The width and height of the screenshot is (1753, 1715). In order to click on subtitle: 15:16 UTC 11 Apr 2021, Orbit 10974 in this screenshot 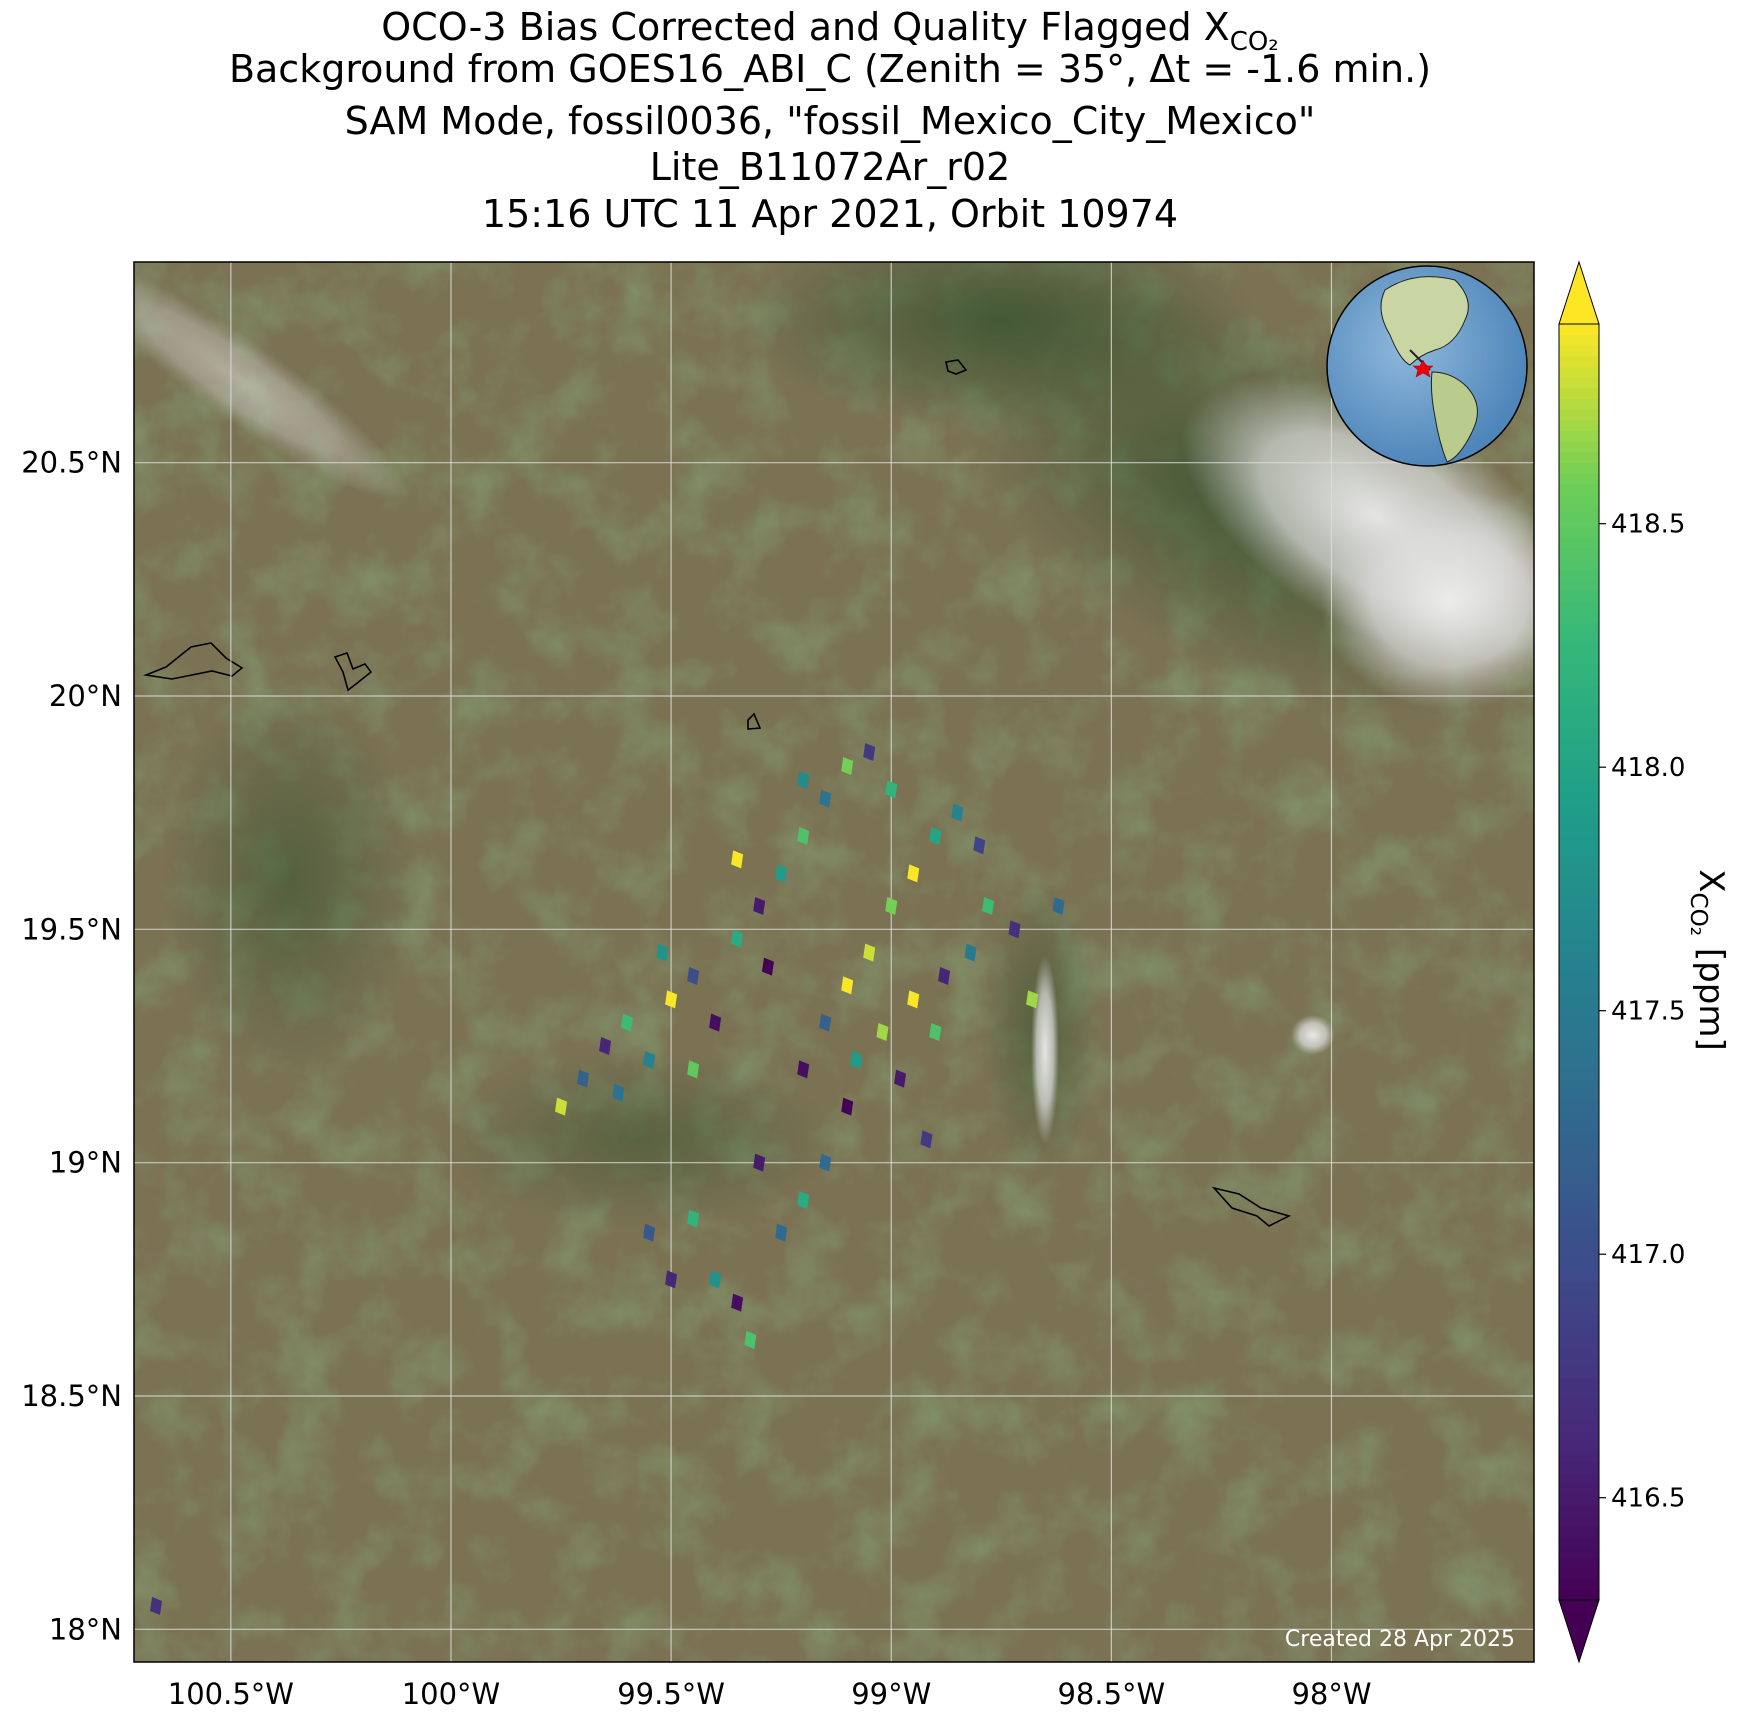, I will do `click(830, 214)`.